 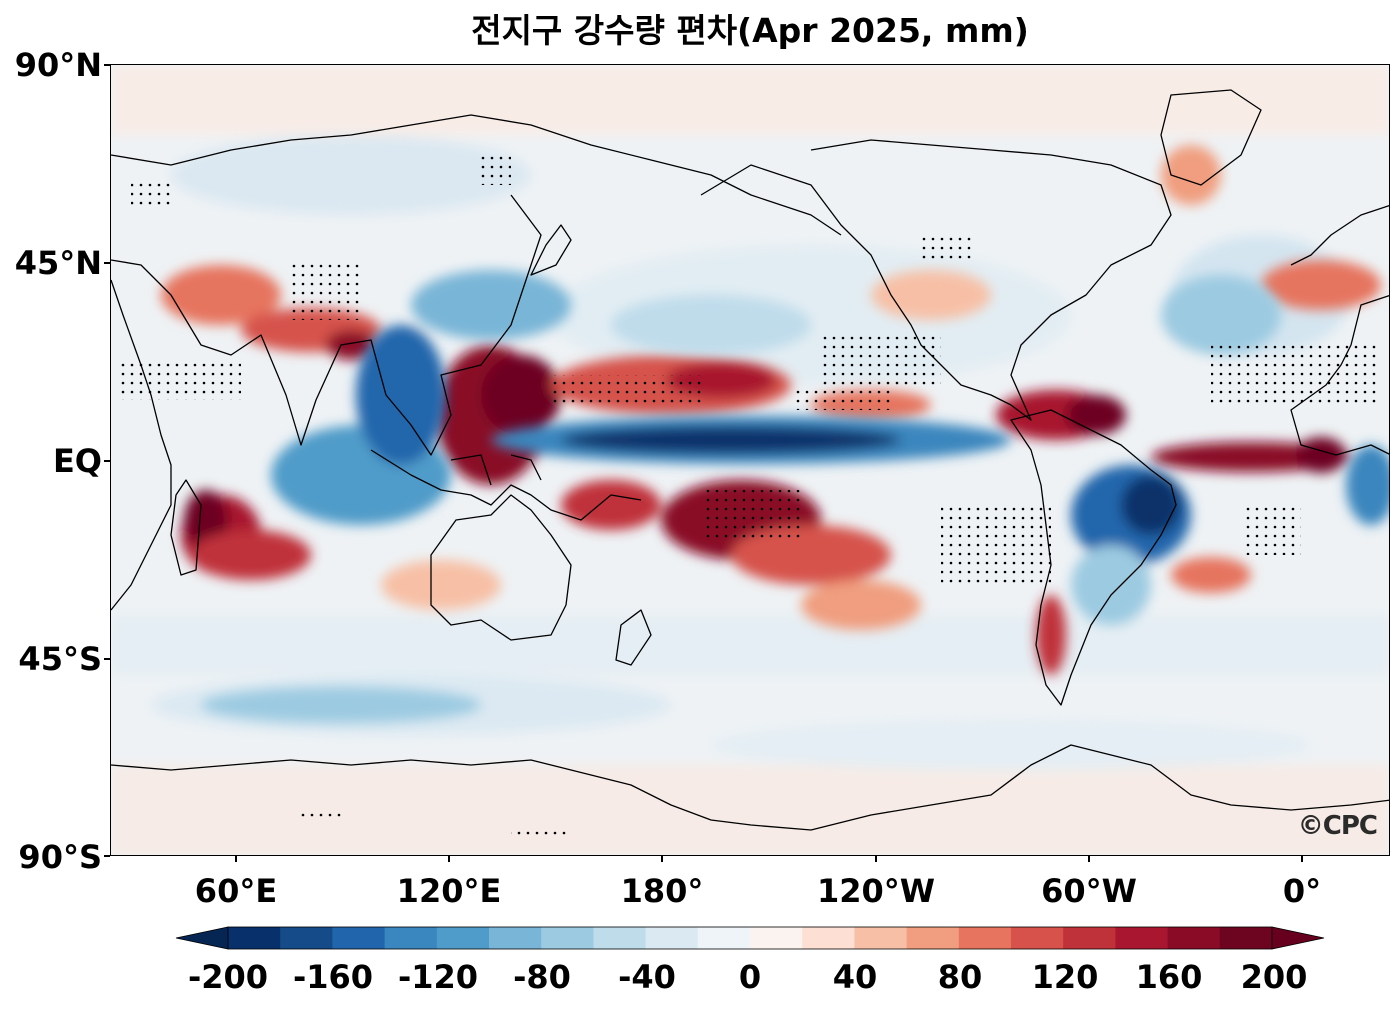 I want to click on lat-label-eq: EQ, so click(x=77, y=461).